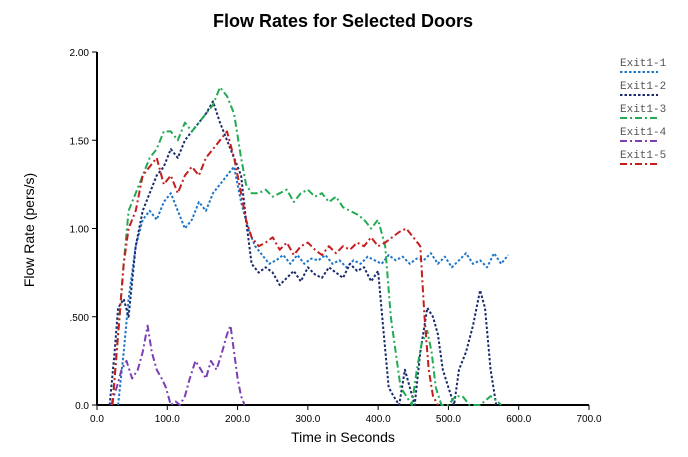  Describe the element at coordinates (448, 419) in the screenshot. I see `x-tick-label: 500.0` at that location.